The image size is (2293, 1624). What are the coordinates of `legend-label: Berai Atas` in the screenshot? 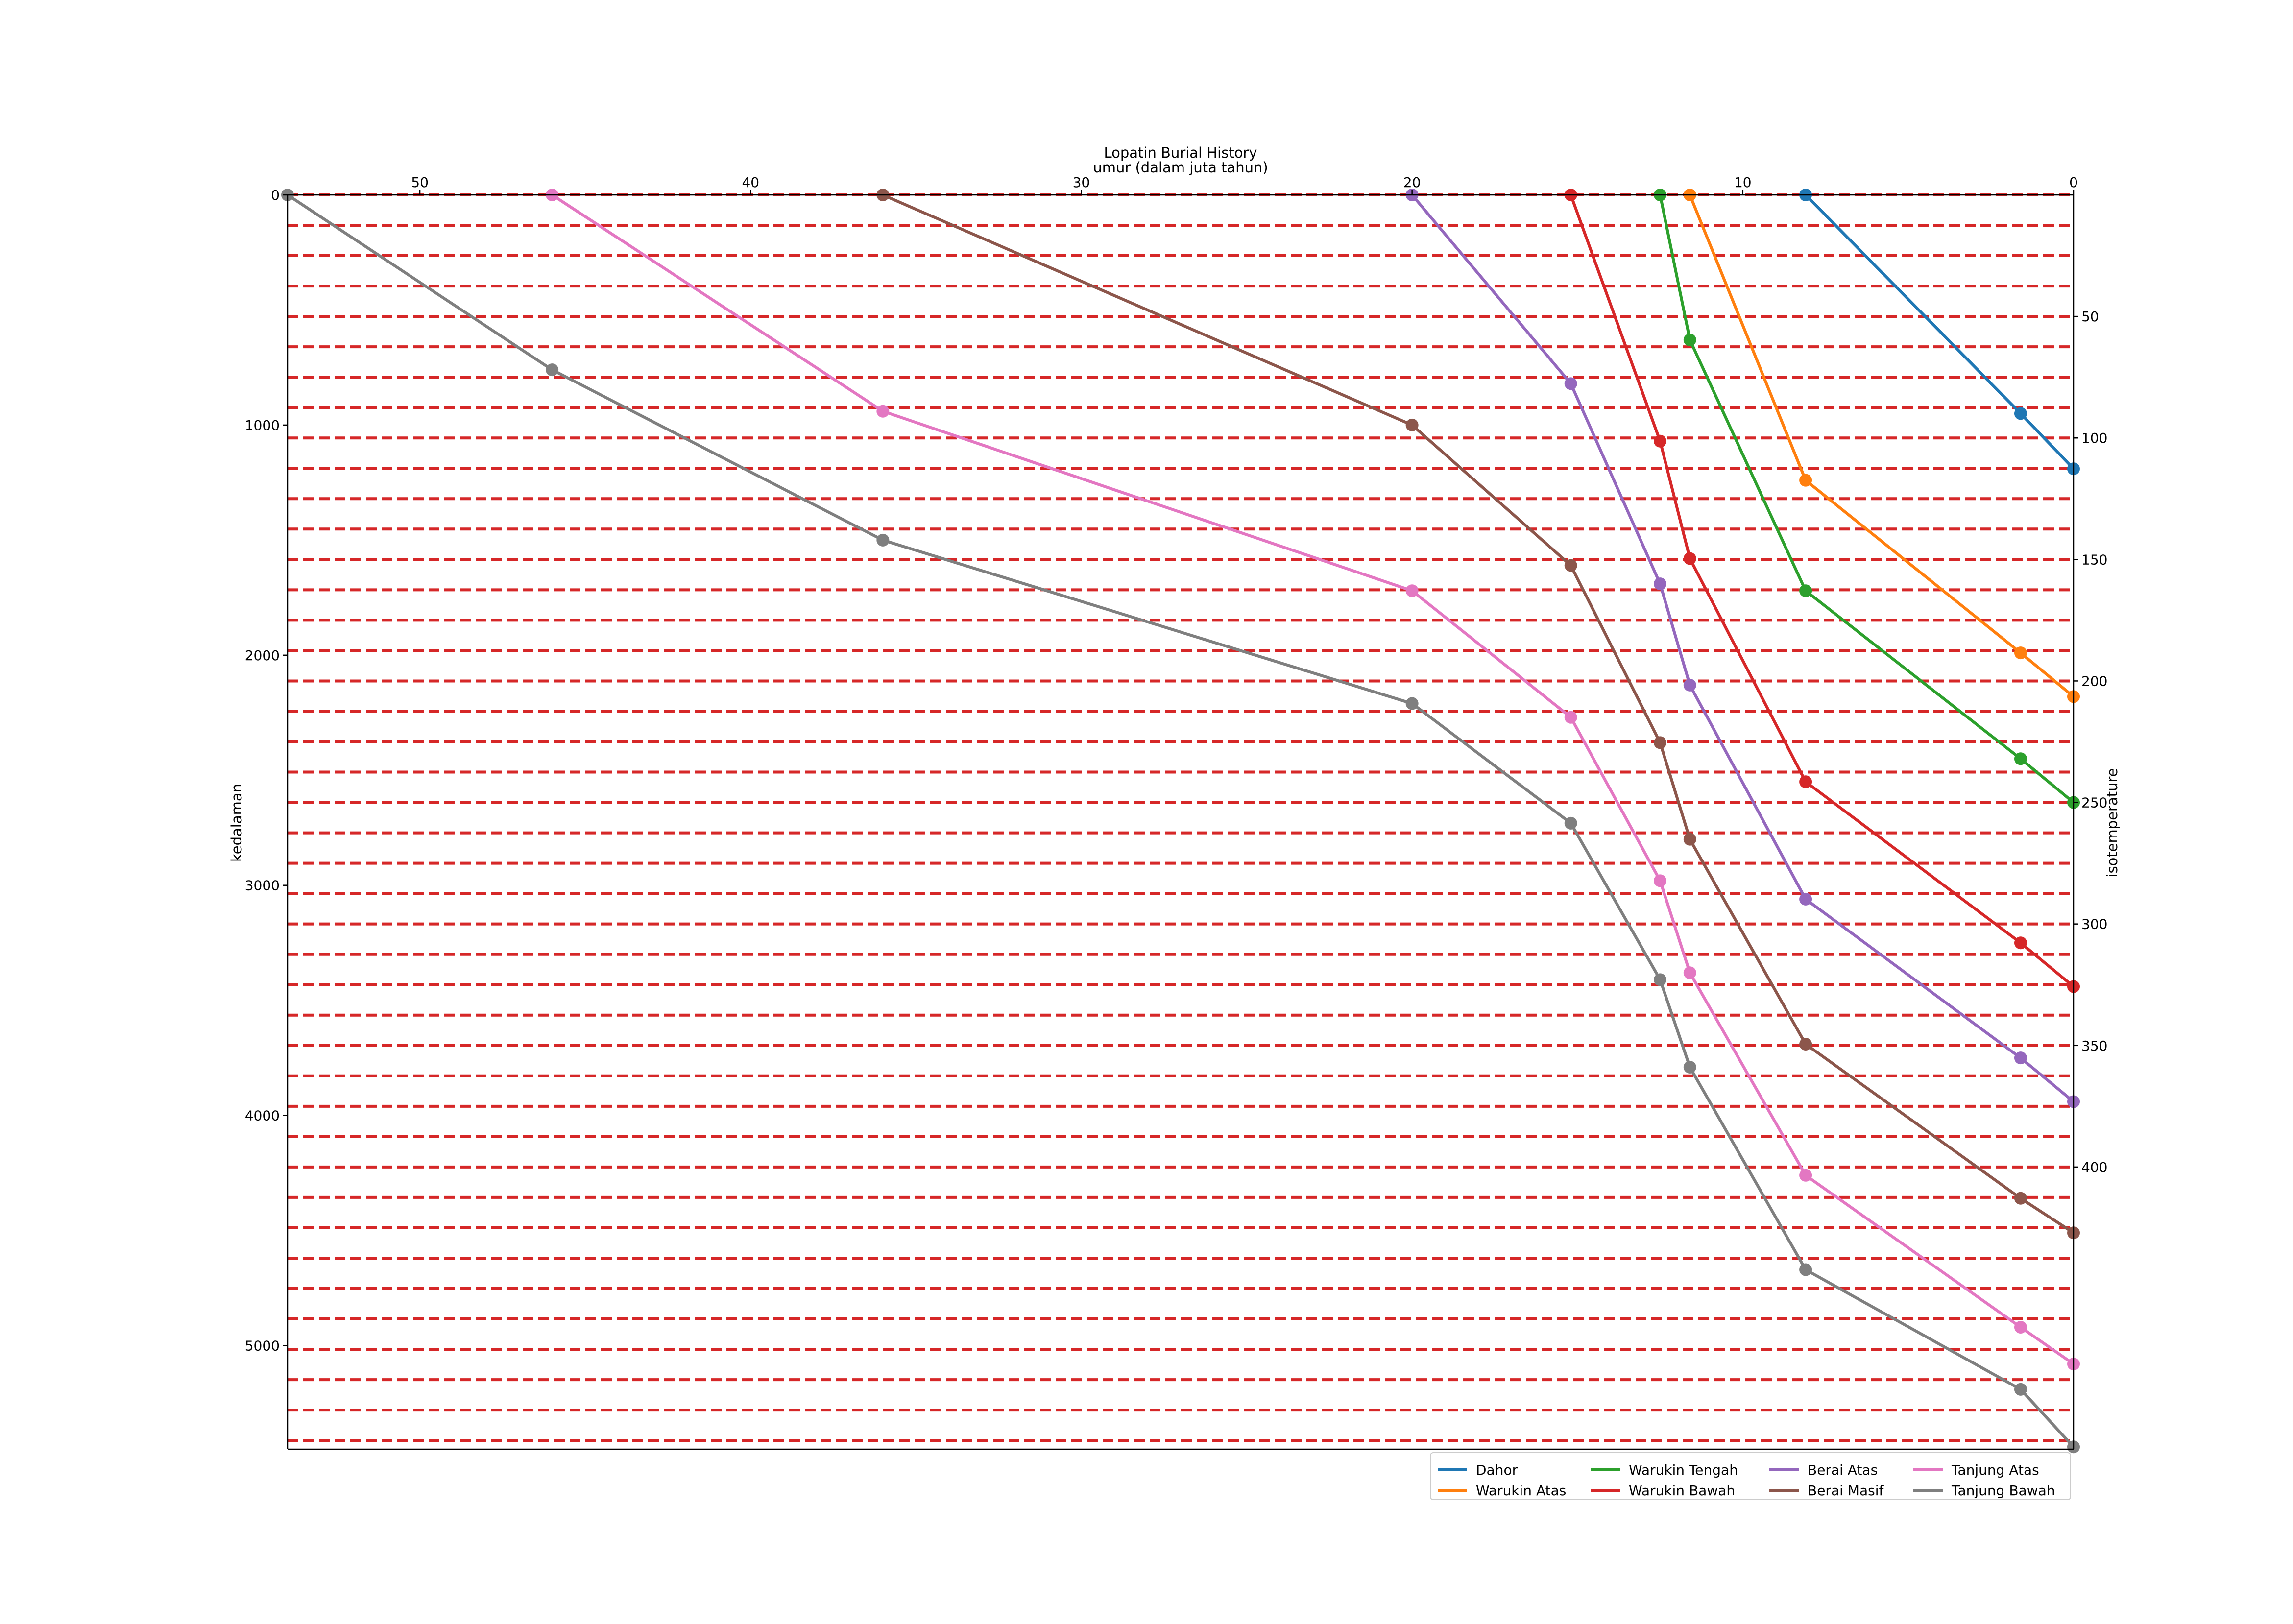 It's located at (1843, 1470).